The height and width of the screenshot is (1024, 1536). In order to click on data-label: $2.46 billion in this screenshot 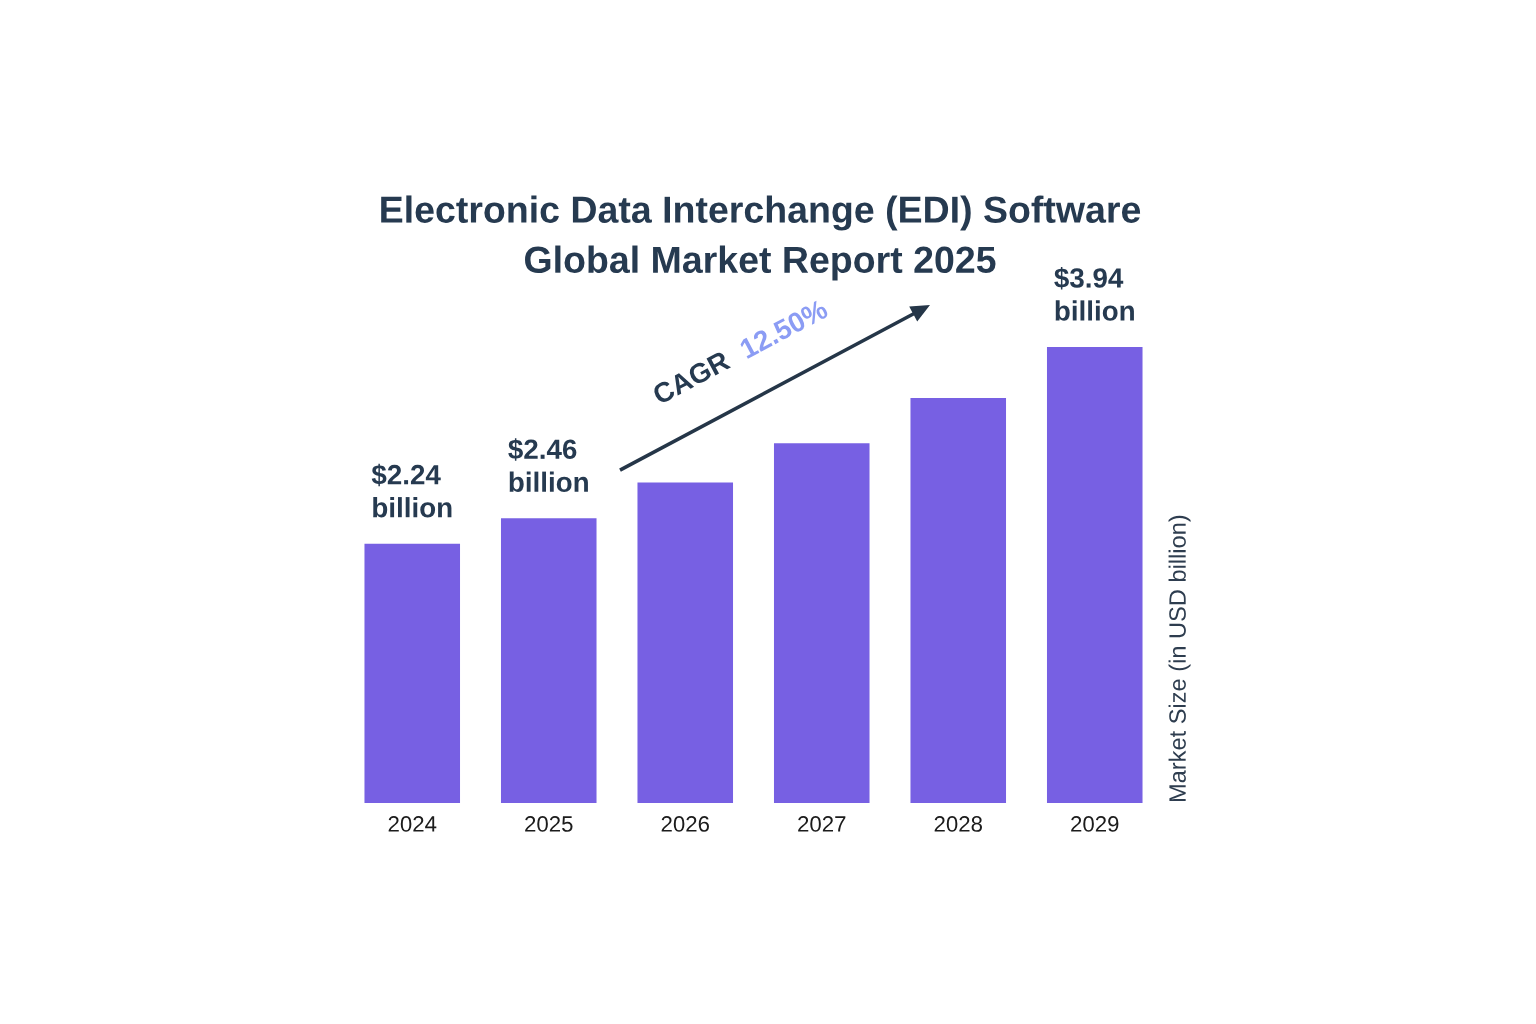, I will do `click(548, 465)`.